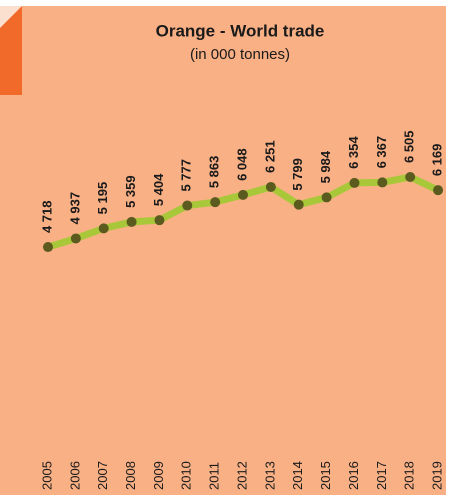 The height and width of the screenshot is (495, 454). Describe the element at coordinates (158, 475) in the screenshot. I see `x-tick-label: 2009` at that location.